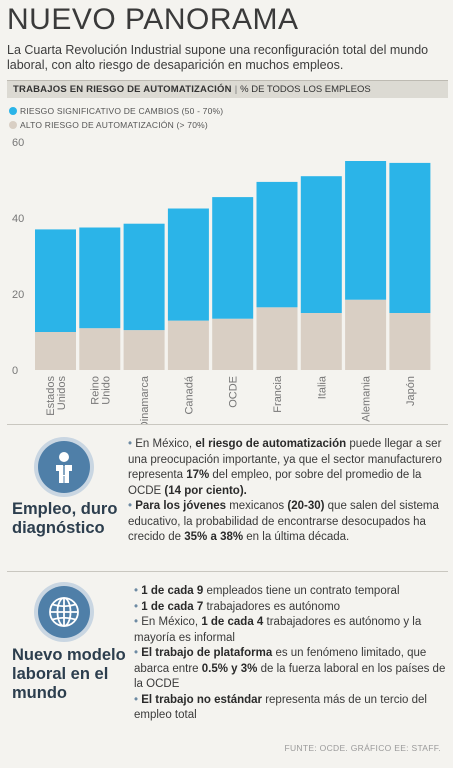  I want to click on legend-swatch-high, so click(13, 125).